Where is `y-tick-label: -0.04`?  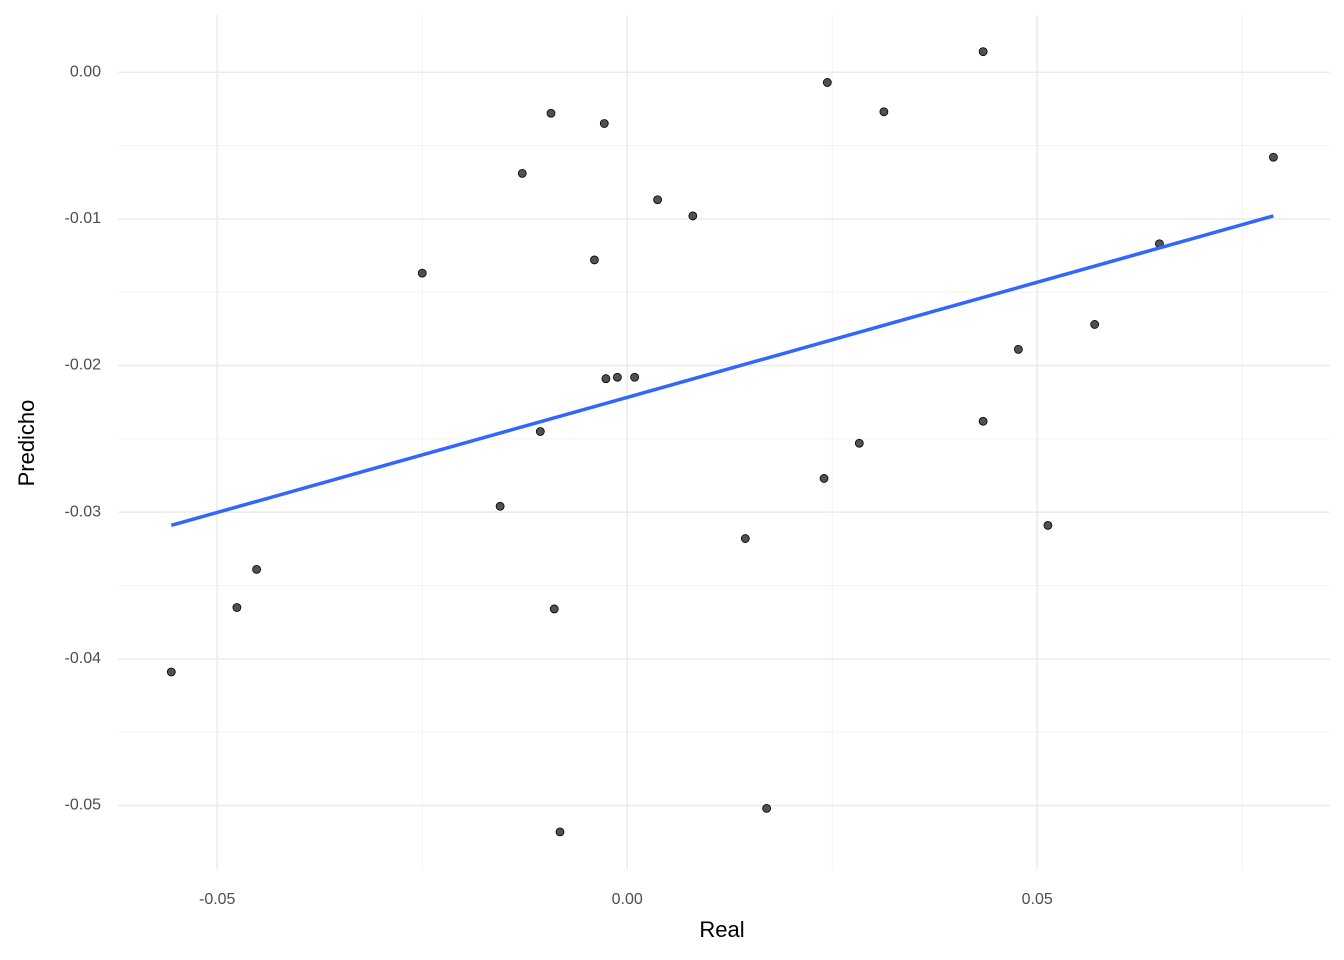
y-tick-label: -0.04 is located at coordinates (83, 658).